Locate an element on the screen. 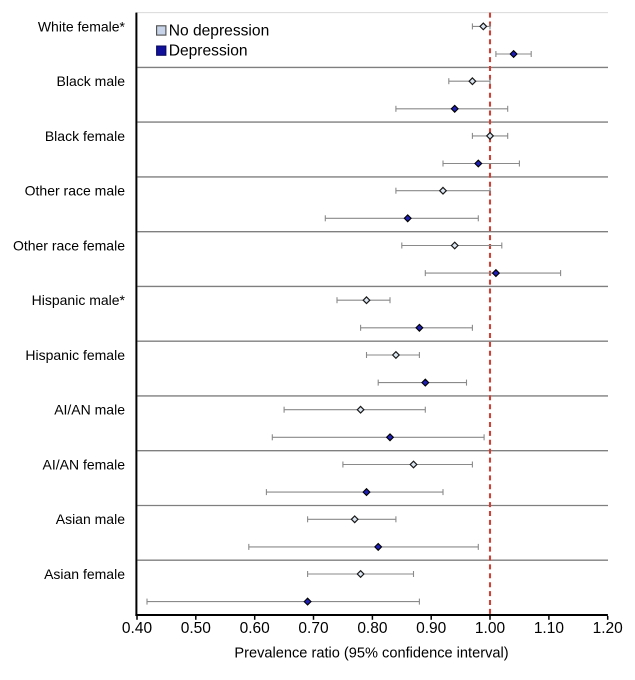  svg-text: 1.10 is located at coordinates (549, 628).